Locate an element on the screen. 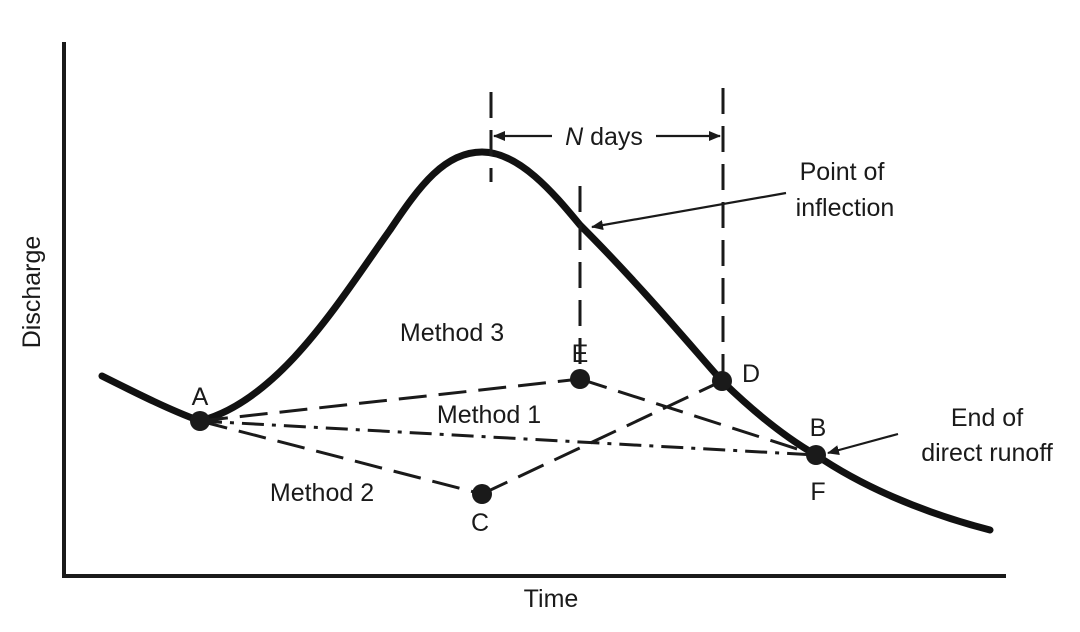 The image size is (1080, 632). method-1-label: Method 1 is located at coordinates (489, 415).